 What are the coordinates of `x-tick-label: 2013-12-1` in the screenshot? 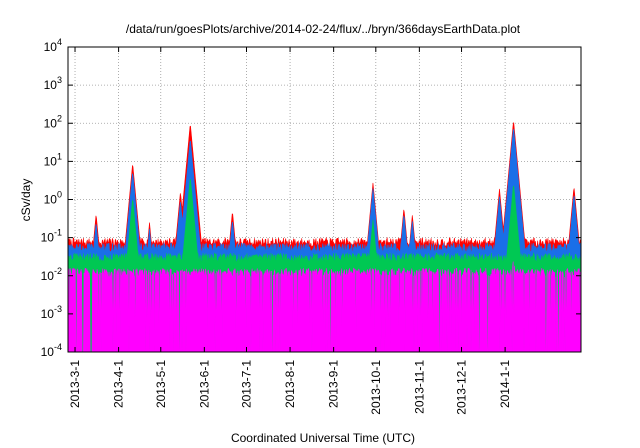 It's located at (462, 387).